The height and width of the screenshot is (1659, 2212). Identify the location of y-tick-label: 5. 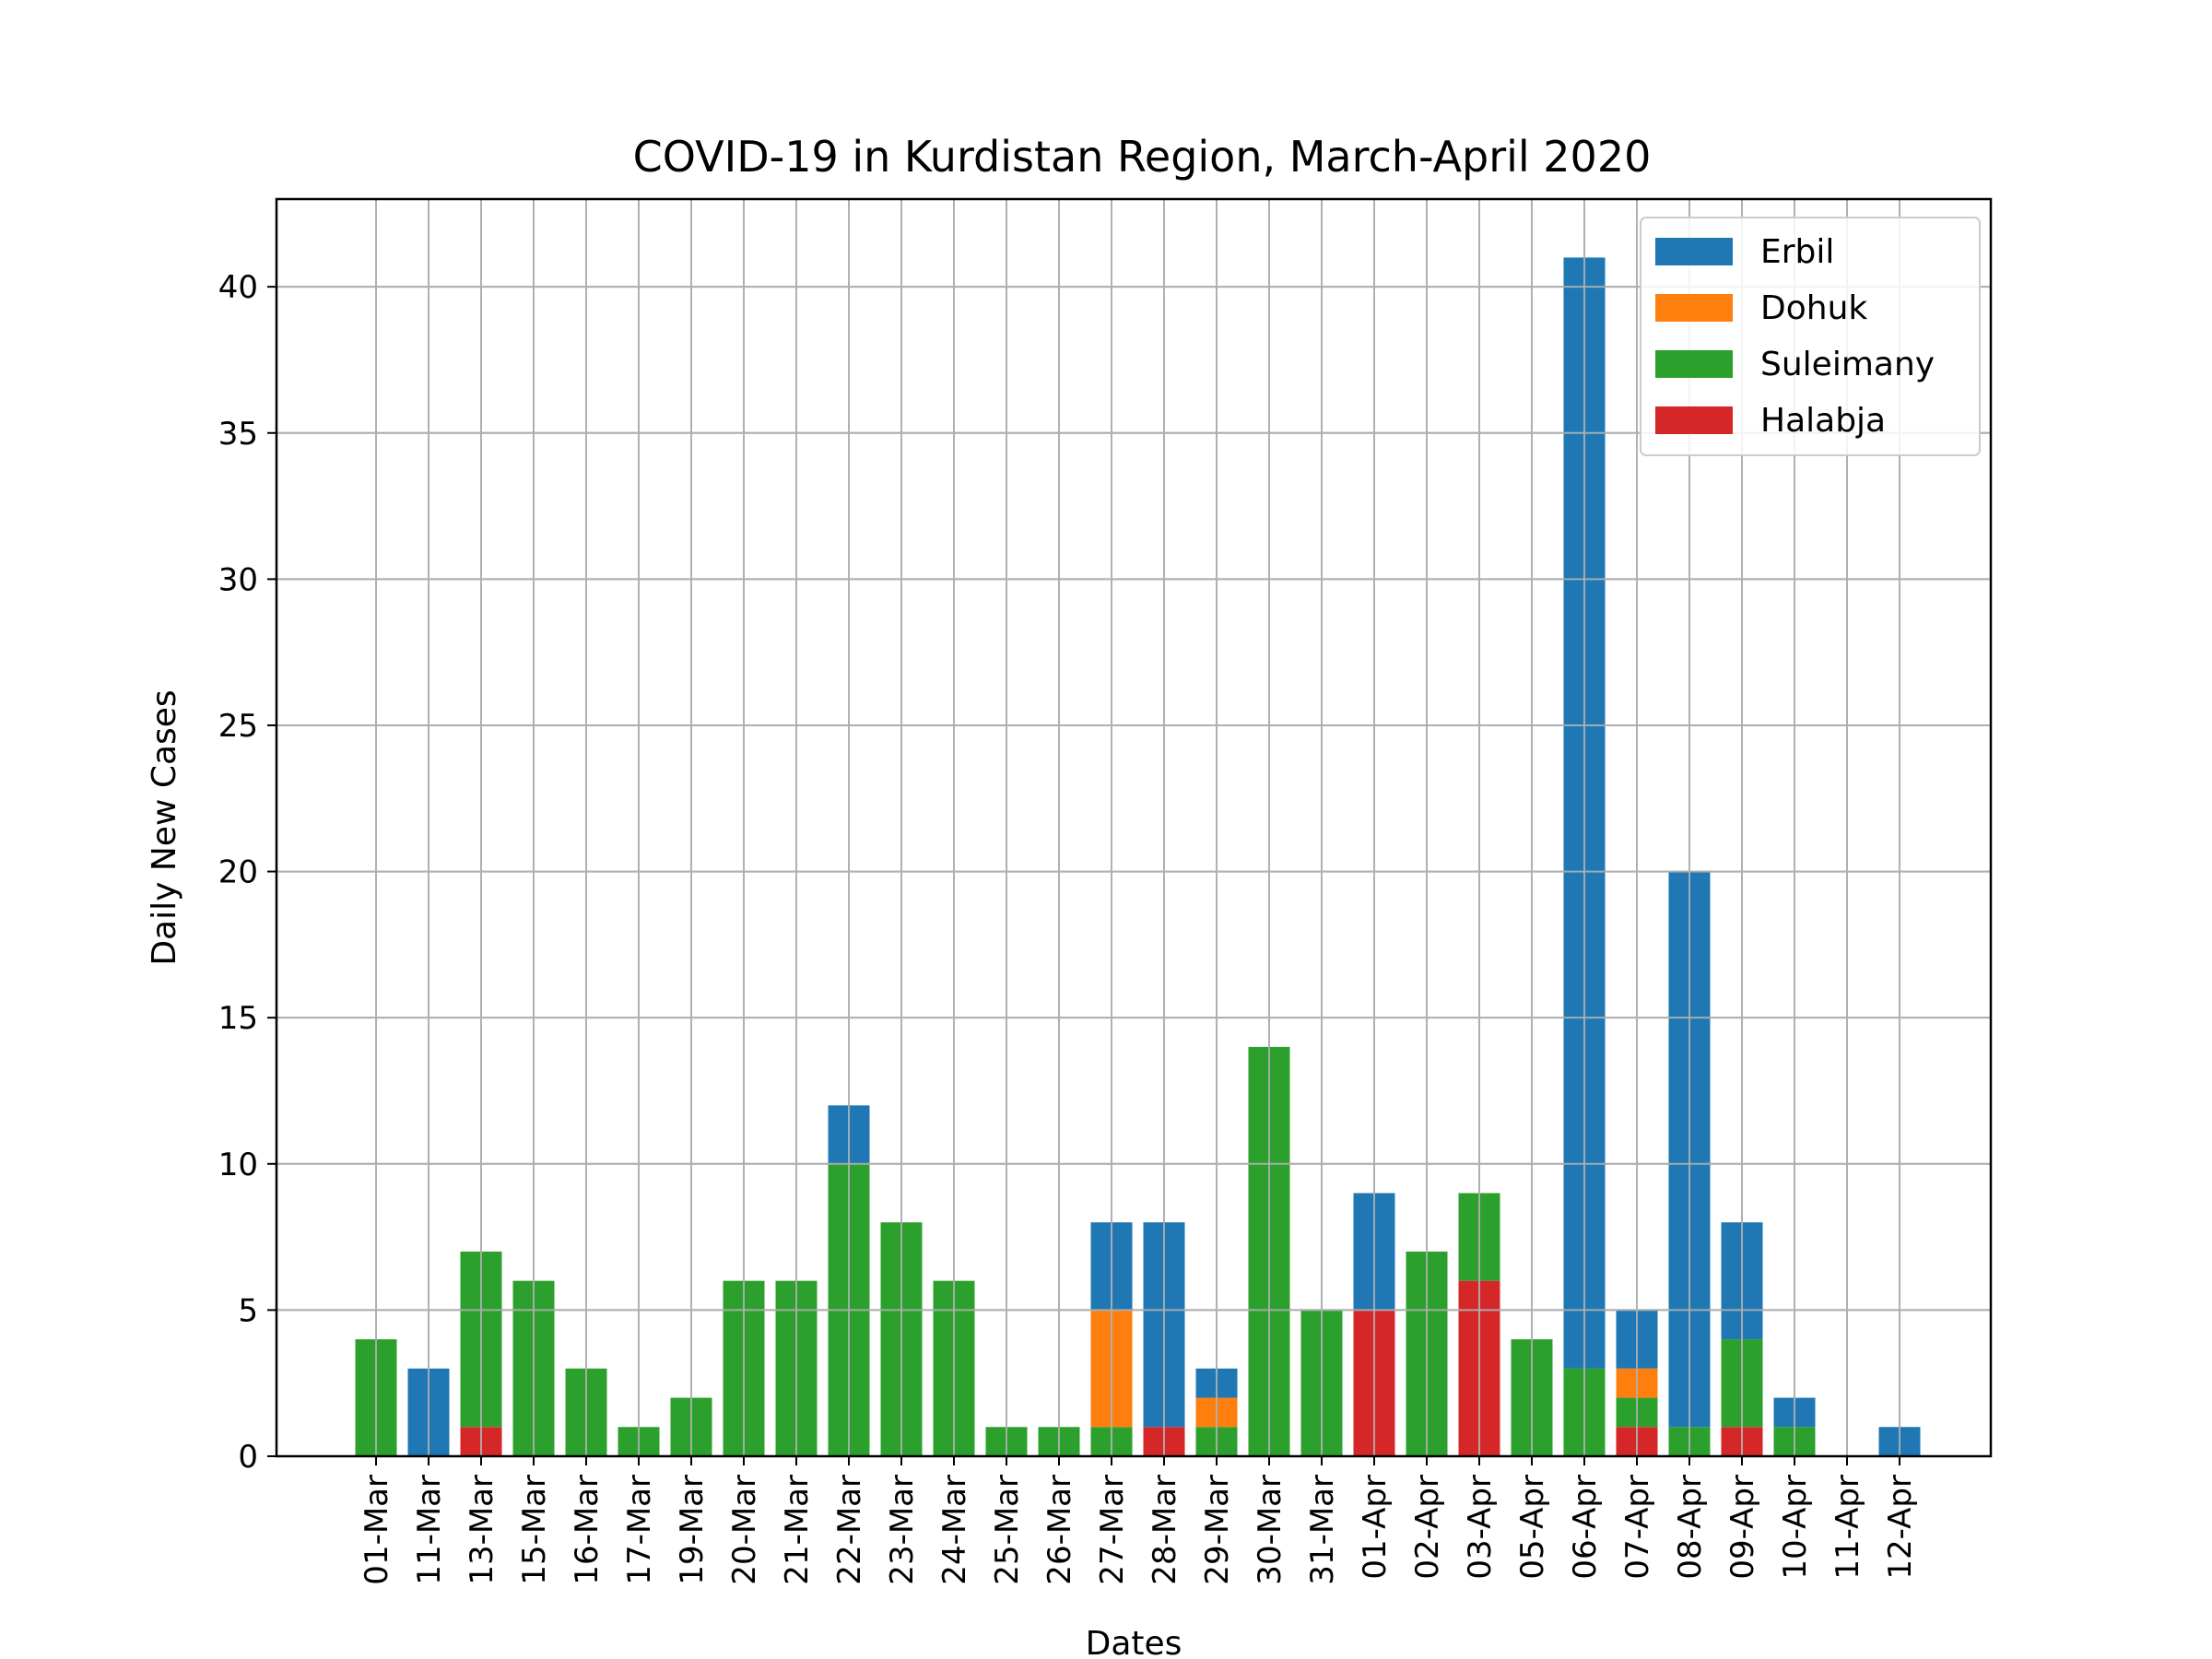
(248, 1310).